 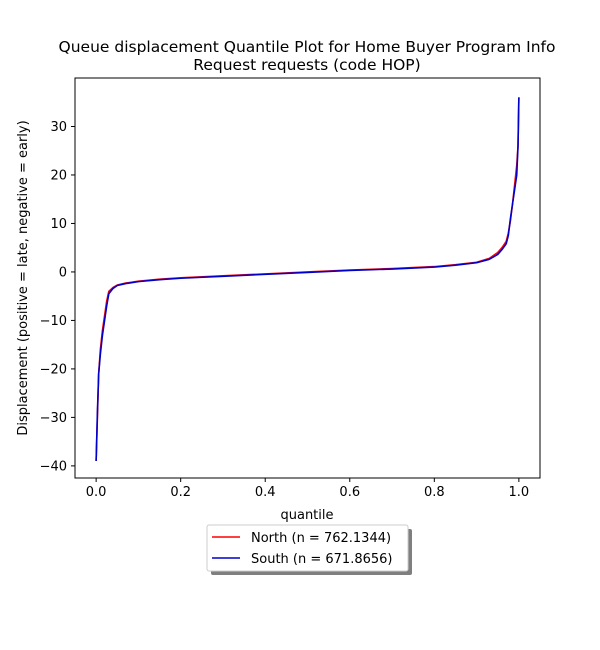 I want to click on x-tick-label: 0.6, so click(x=349, y=492).